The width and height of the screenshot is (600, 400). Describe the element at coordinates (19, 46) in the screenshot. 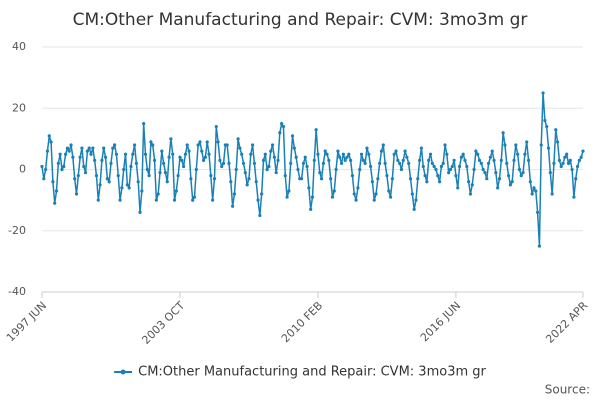

I see `y-tick-label: 40` at that location.